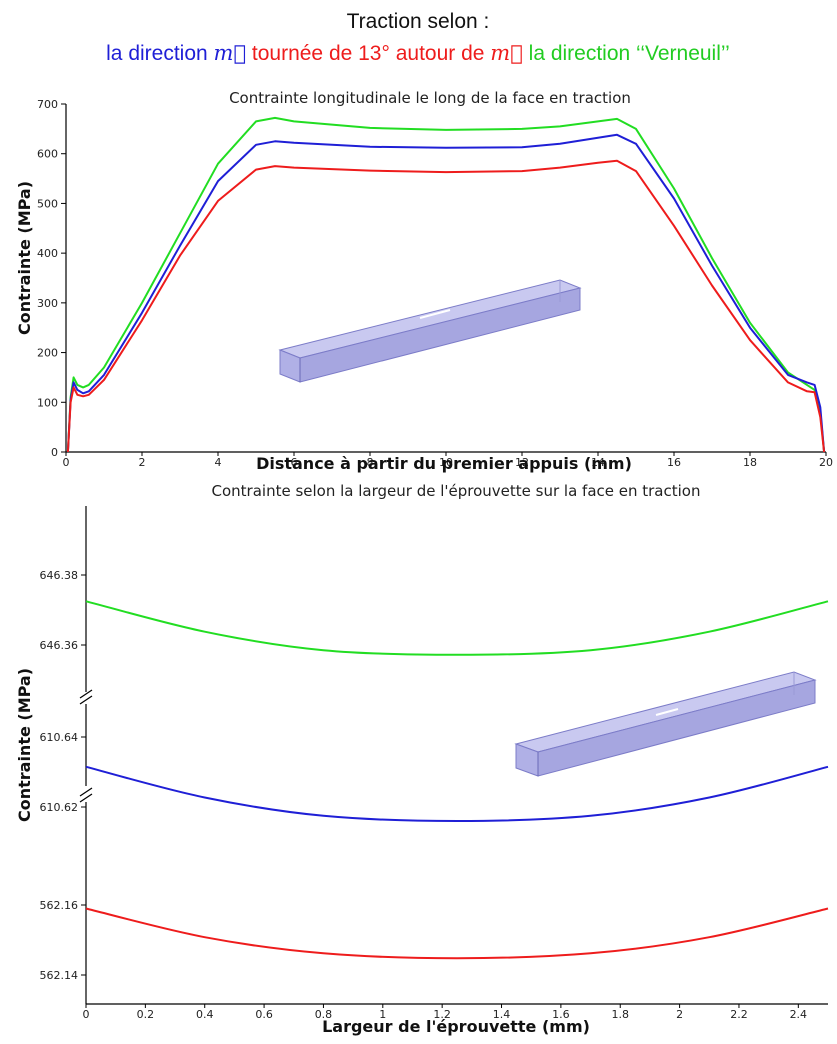  I want to click on chart1-ylabel: Contrainte (MPa), so click(24, 258).